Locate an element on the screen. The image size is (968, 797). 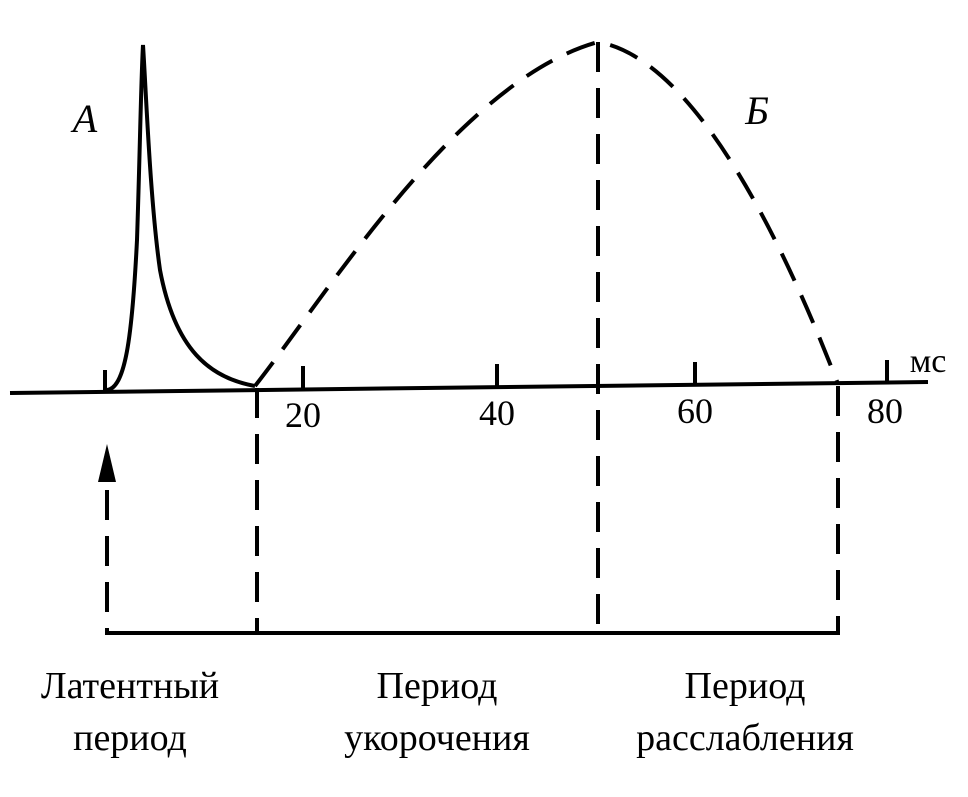
period-label: расслабления is located at coordinates (745, 738).